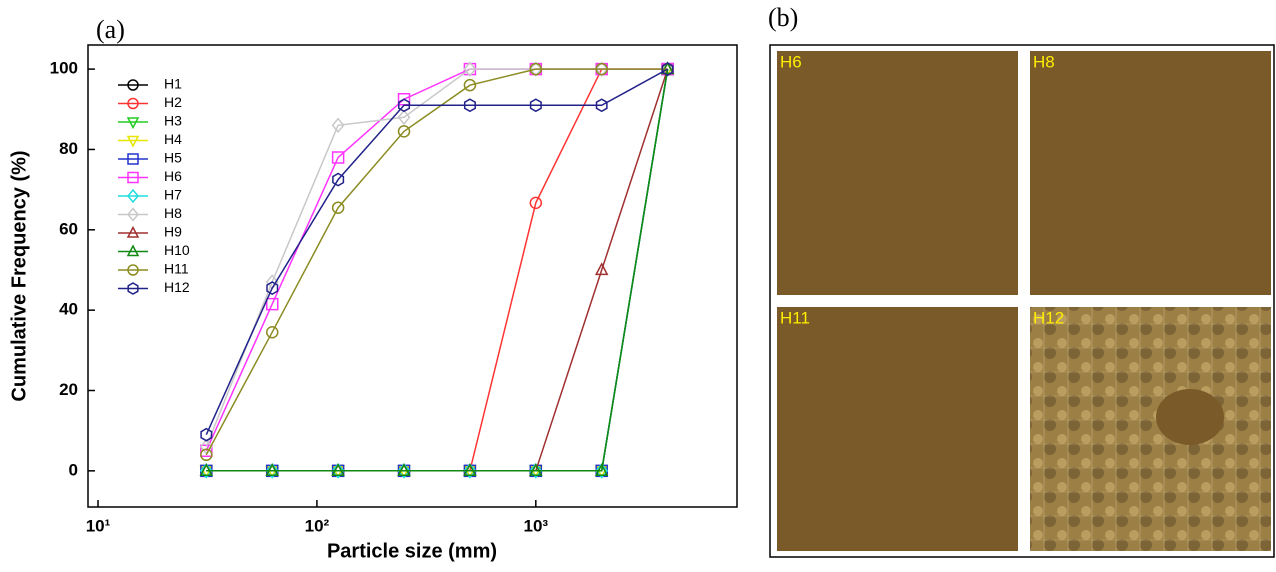 The height and width of the screenshot is (572, 1276). What do you see at coordinates (110, 29) in the screenshot?
I see `panel-label: (a)` at bounding box center [110, 29].